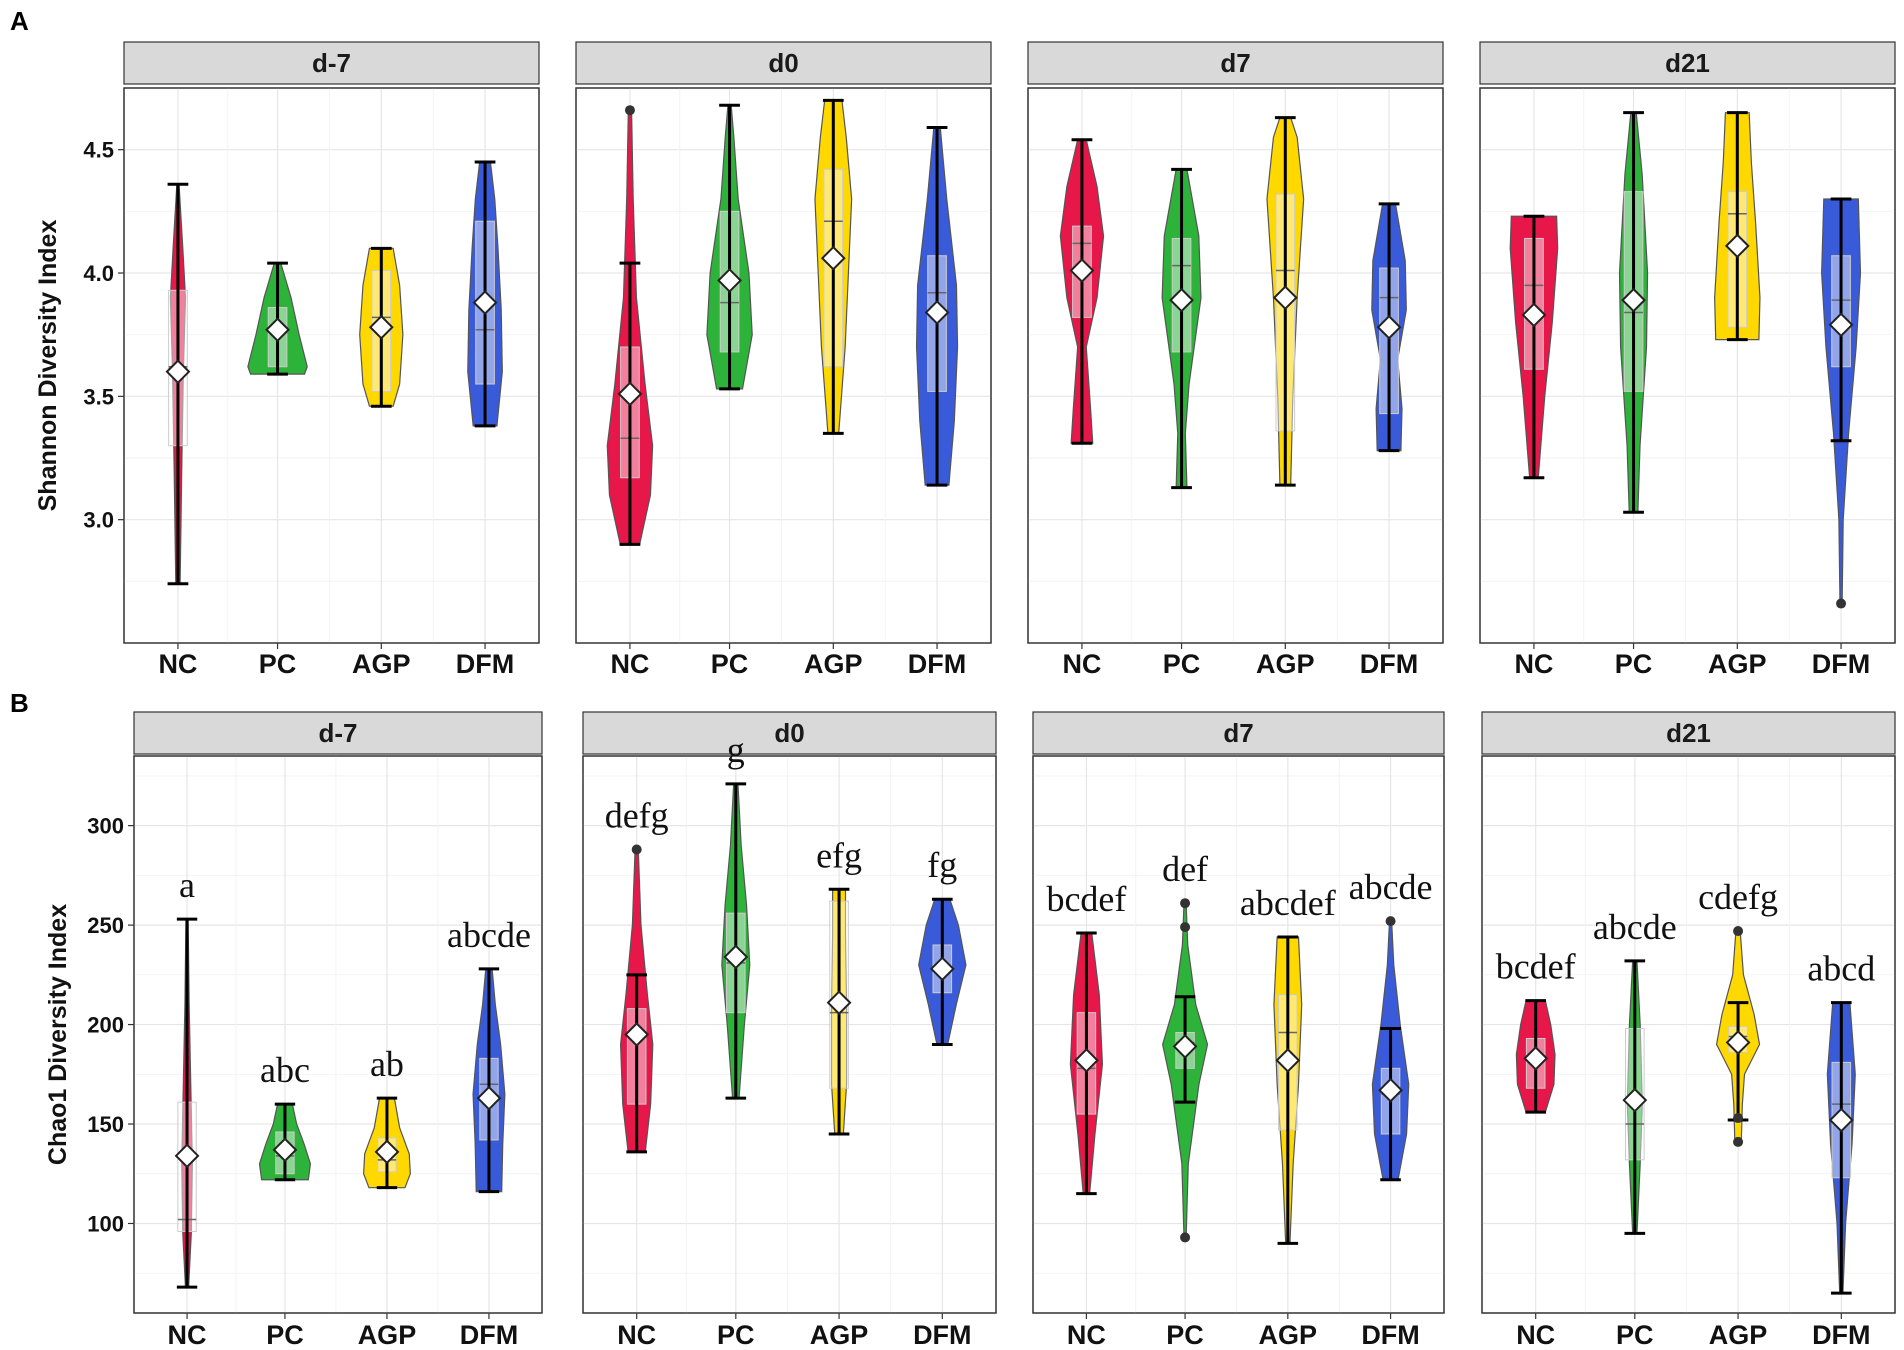  What do you see at coordinates (1238, 1030) in the screenshot?
I see `facet-panel-d7: d7 bcdef NC def PC abcdef AGP abcde DFM` at bounding box center [1238, 1030].